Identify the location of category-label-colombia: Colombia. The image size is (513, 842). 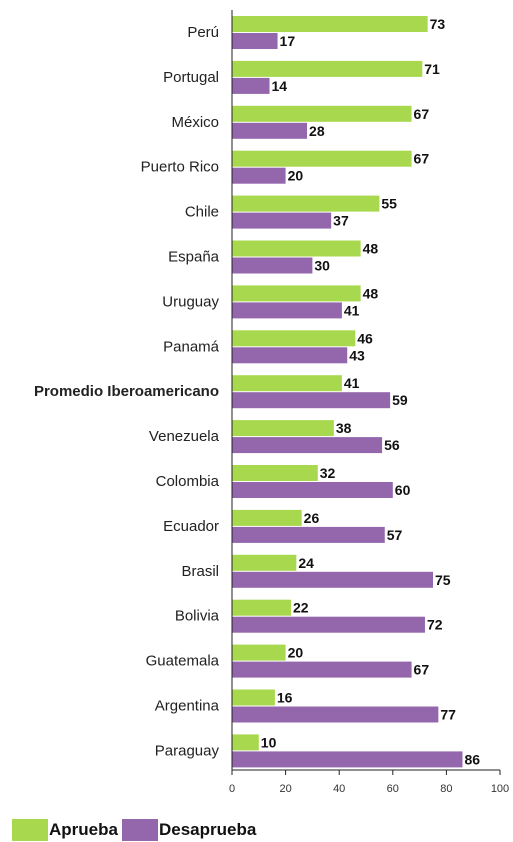
(188, 481).